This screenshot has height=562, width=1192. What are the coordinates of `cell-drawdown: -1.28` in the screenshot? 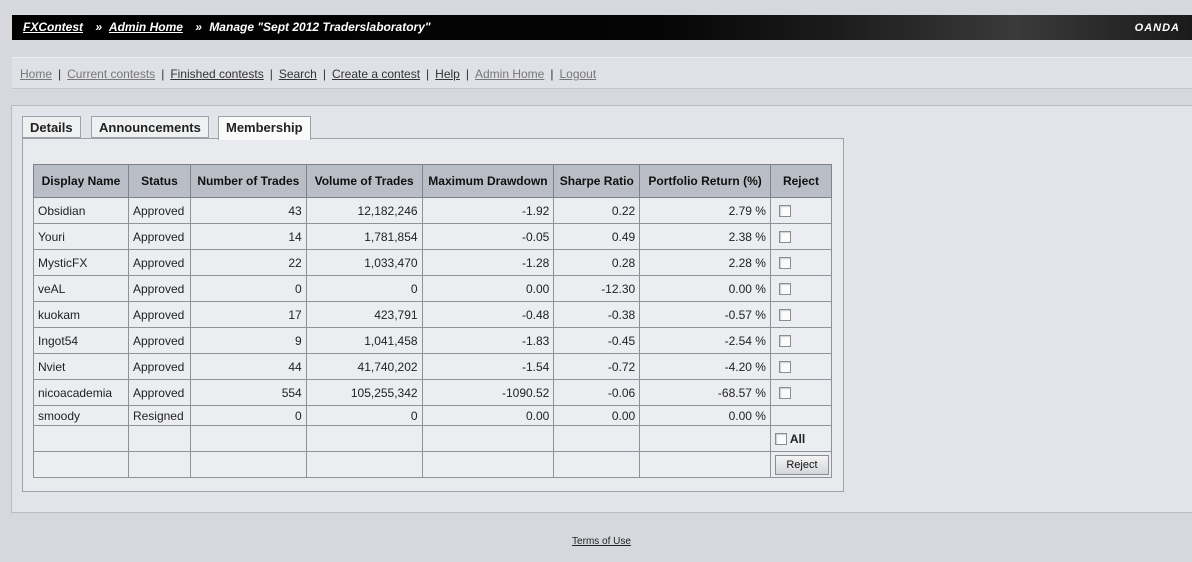 It's located at (488, 262).